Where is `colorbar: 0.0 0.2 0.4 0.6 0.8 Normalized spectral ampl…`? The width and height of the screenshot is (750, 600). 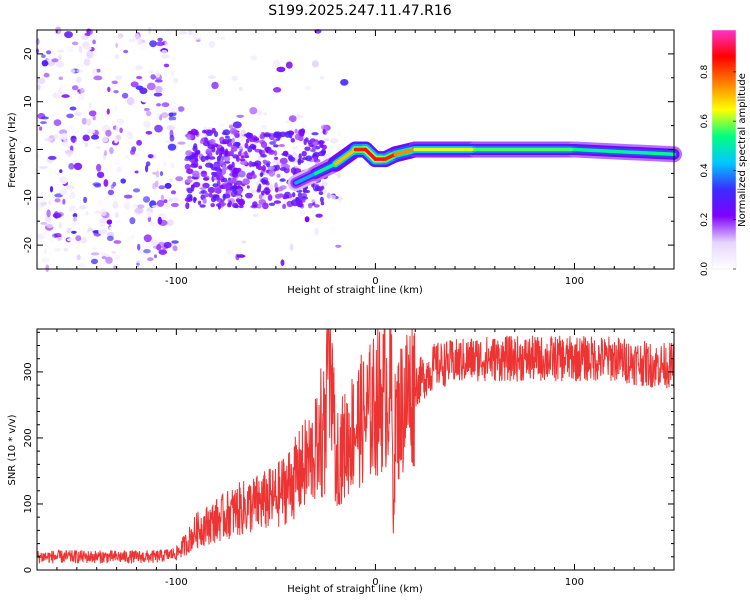 colorbar: 0.0 0.2 0.4 0.6 0.8 Normalized spectral ampl… is located at coordinates (724, 152).